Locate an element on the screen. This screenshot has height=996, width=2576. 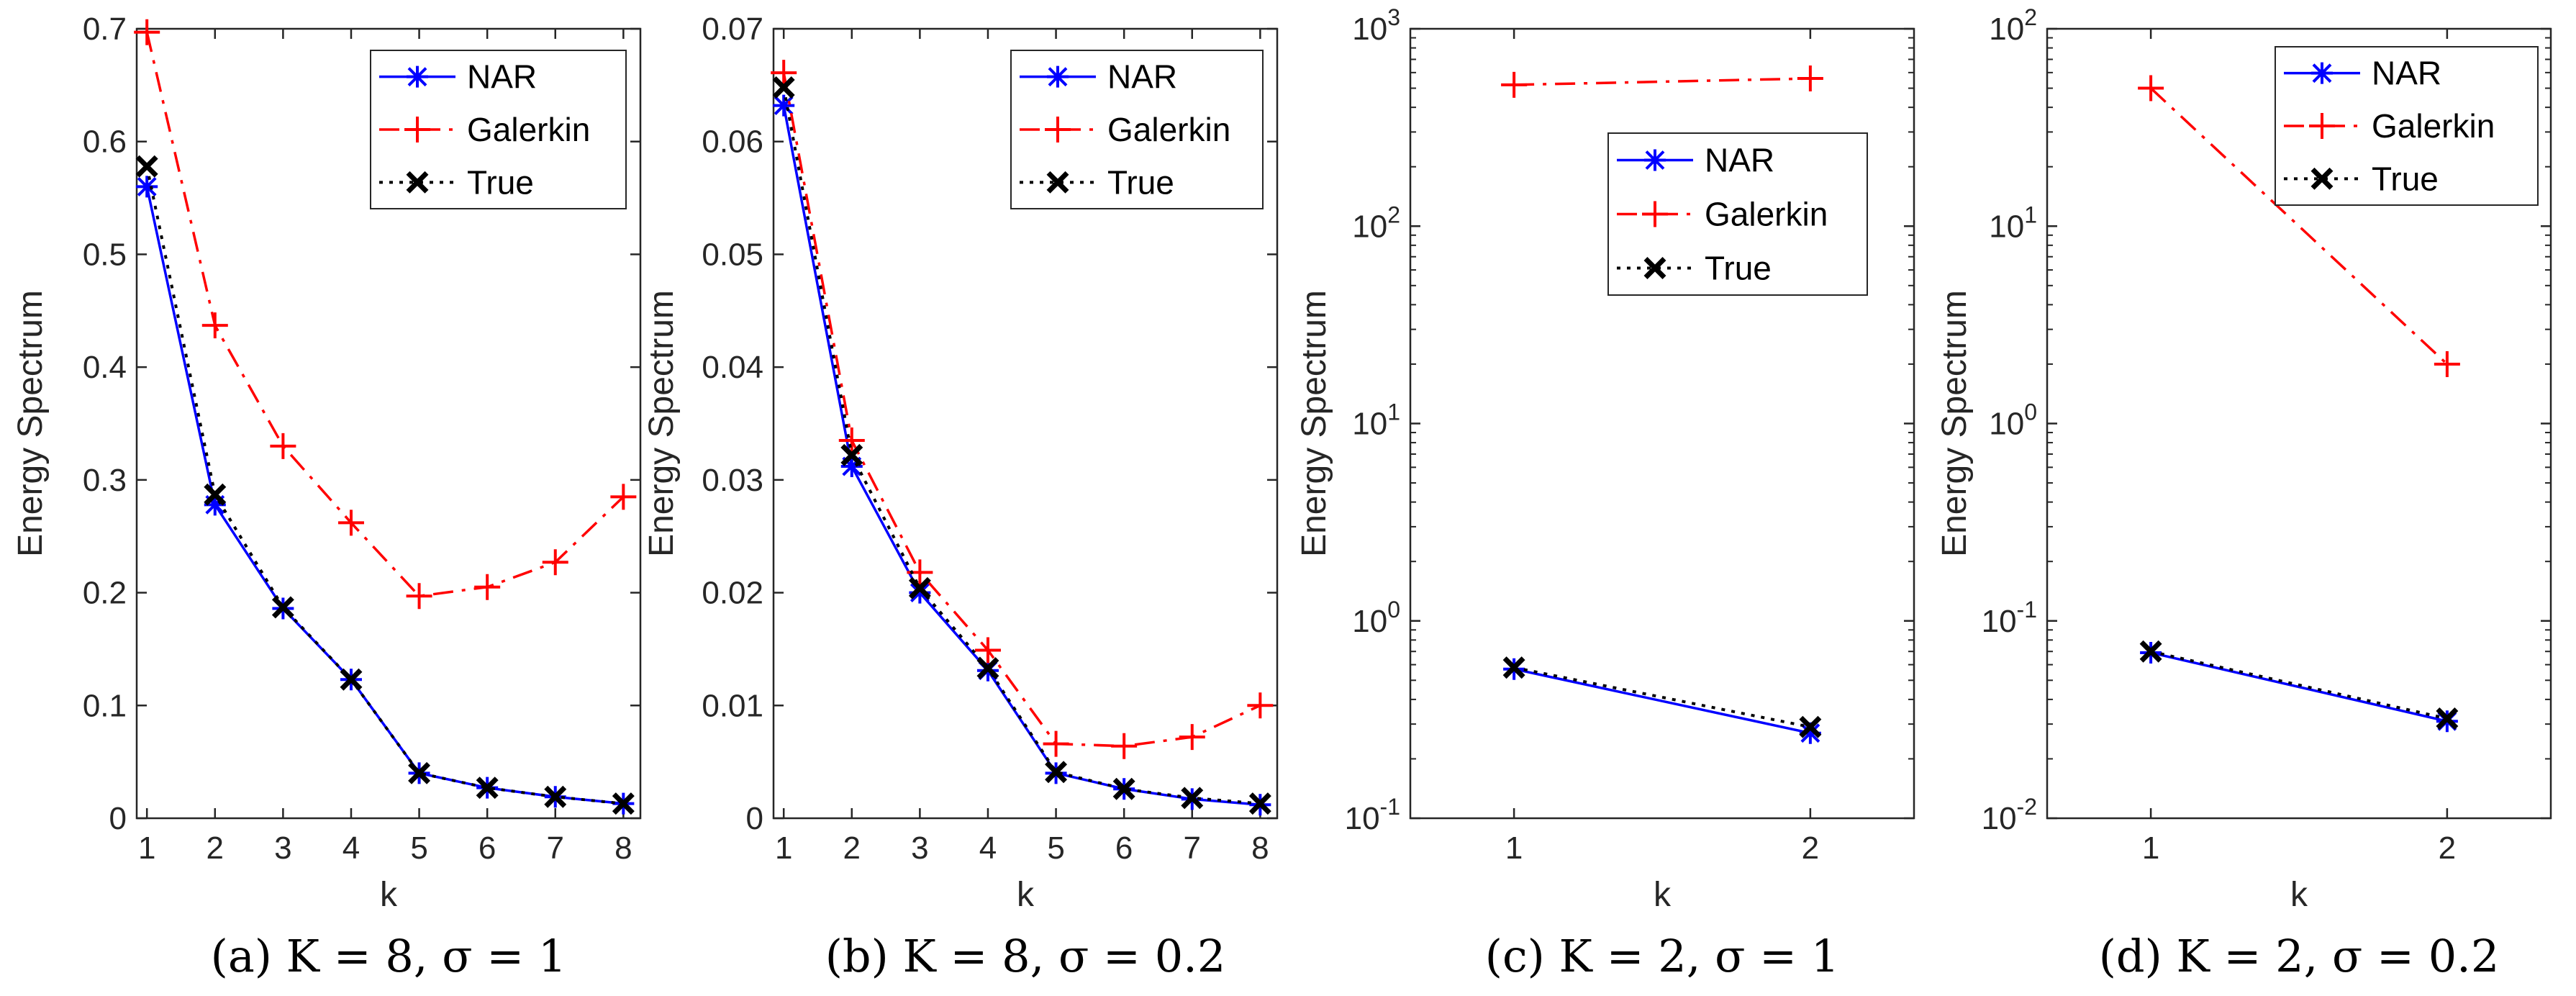
y-tick-label: 10¹ is located at coordinates (1376, 420).